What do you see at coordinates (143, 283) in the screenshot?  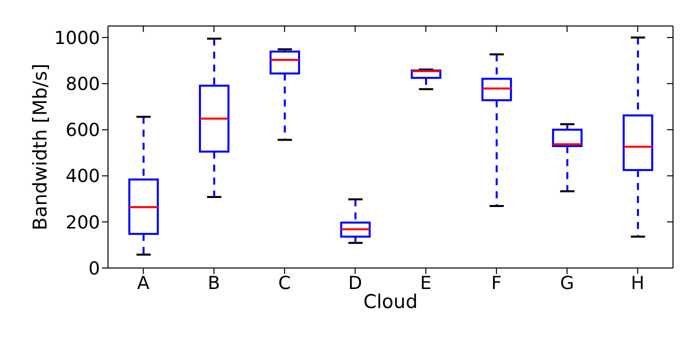 I see `x-tick-label: A` at bounding box center [143, 283].